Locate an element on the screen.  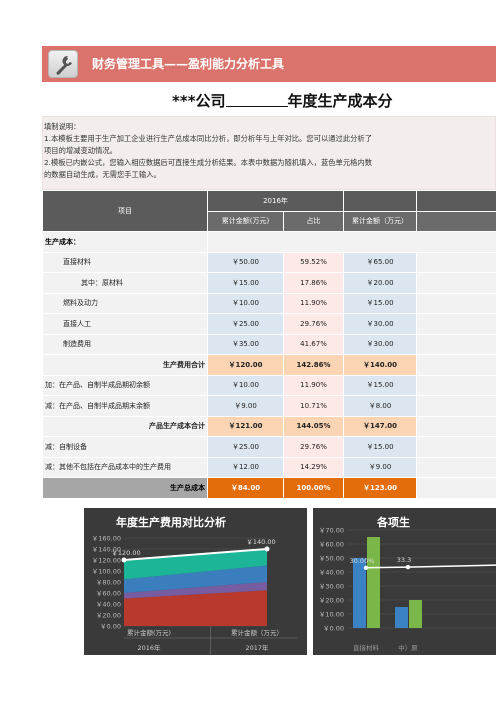
share-cell: 14.29% is located at coordinates (313, 467).